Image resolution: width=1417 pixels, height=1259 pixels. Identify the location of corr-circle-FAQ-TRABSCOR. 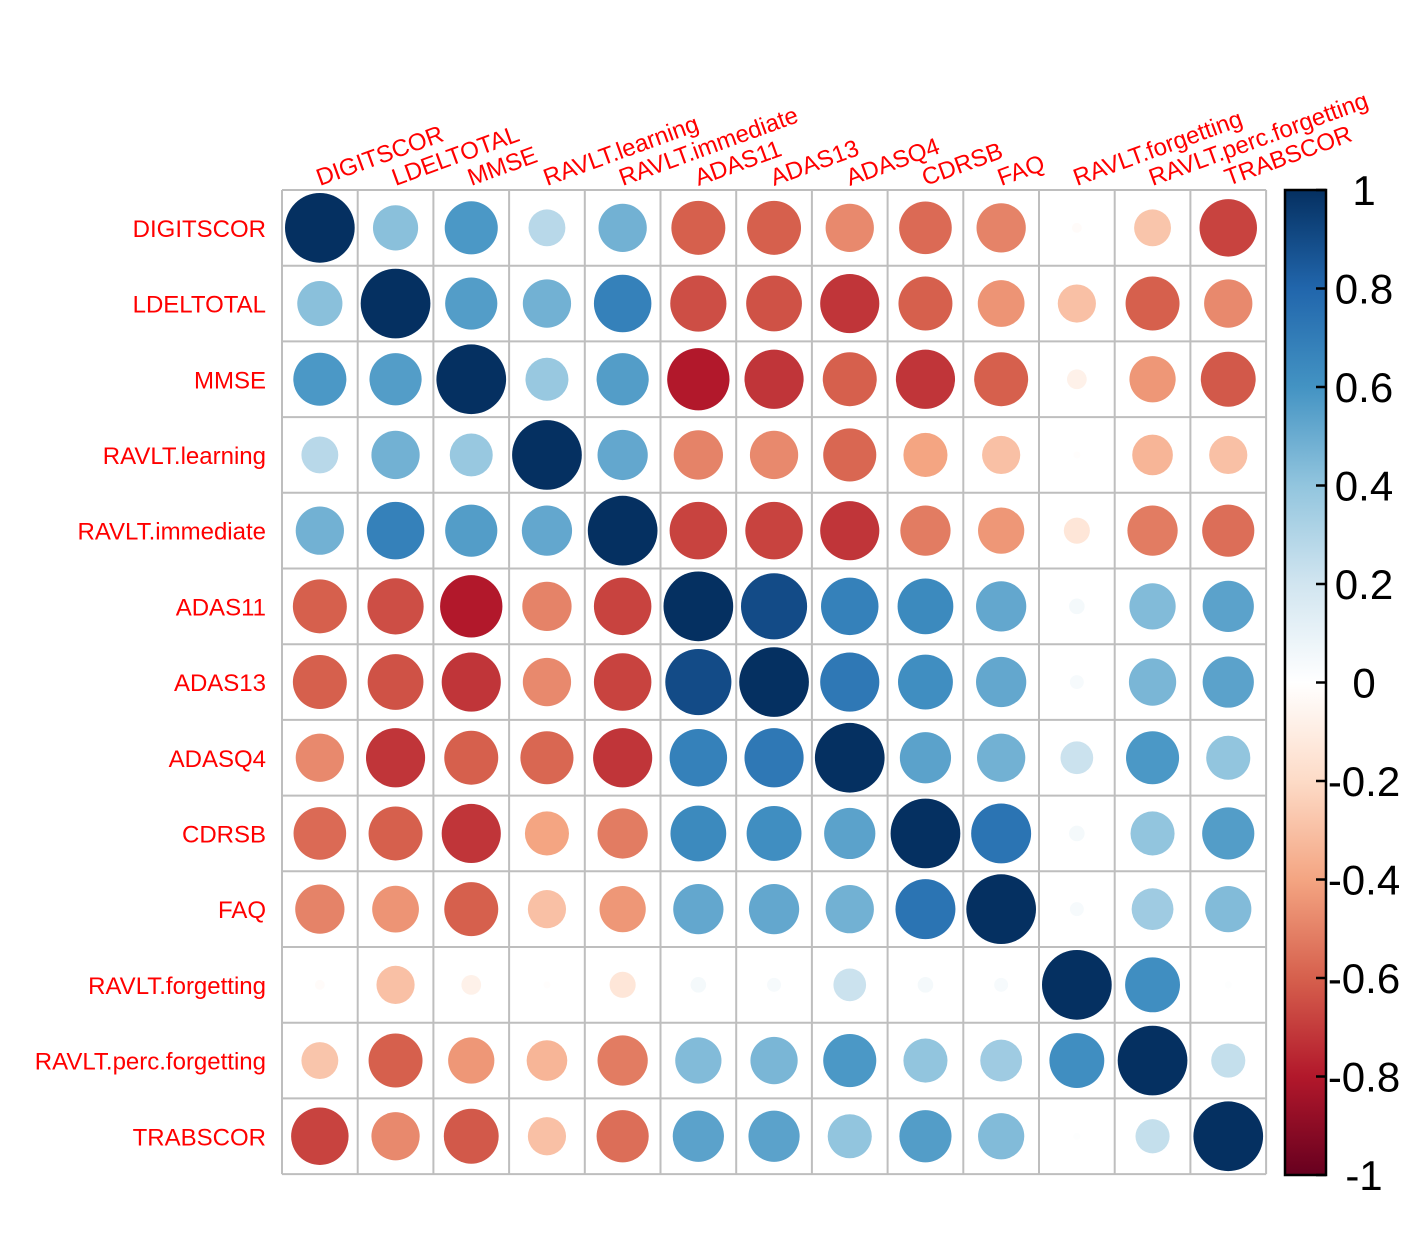
(1228, 909).